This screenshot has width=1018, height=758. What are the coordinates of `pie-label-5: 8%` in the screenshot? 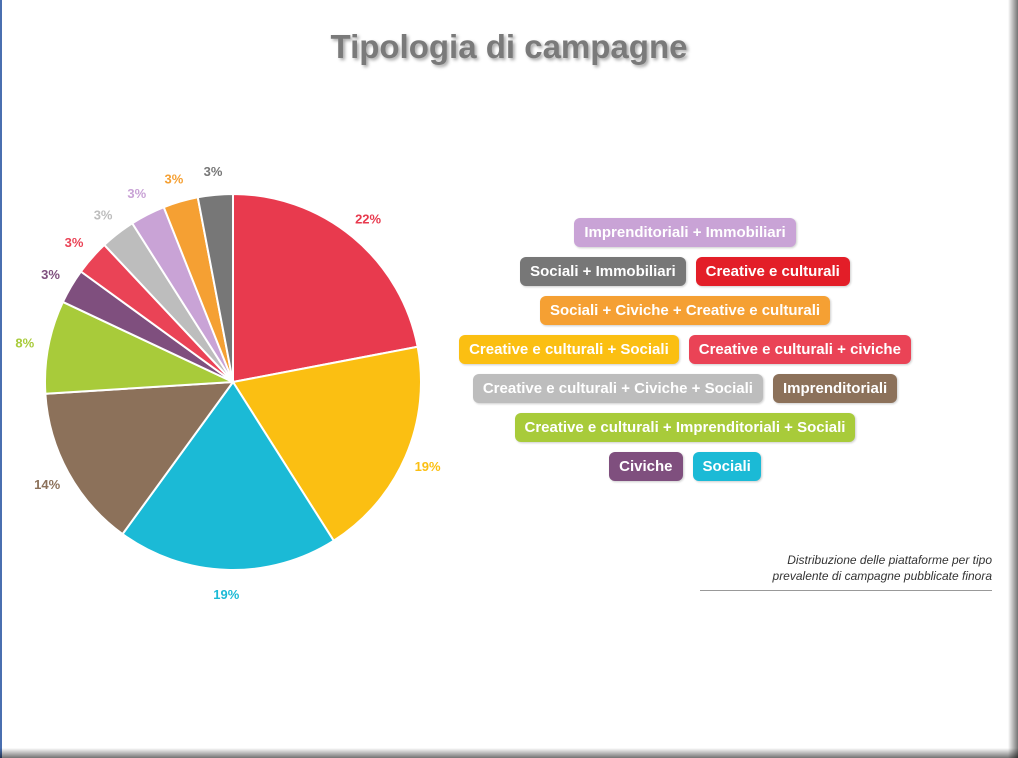 It's located at (24, 342).